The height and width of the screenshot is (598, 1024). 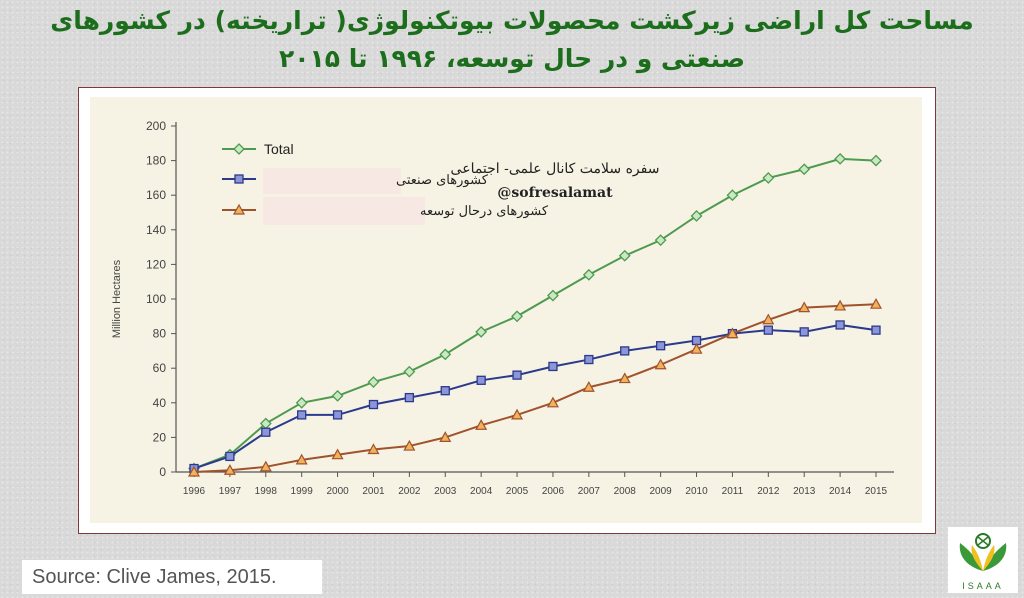 What do you see at coordinates (156, 299) in the screenshot?
I see `y-tick-label: 100` at bounding box center [156, 299].